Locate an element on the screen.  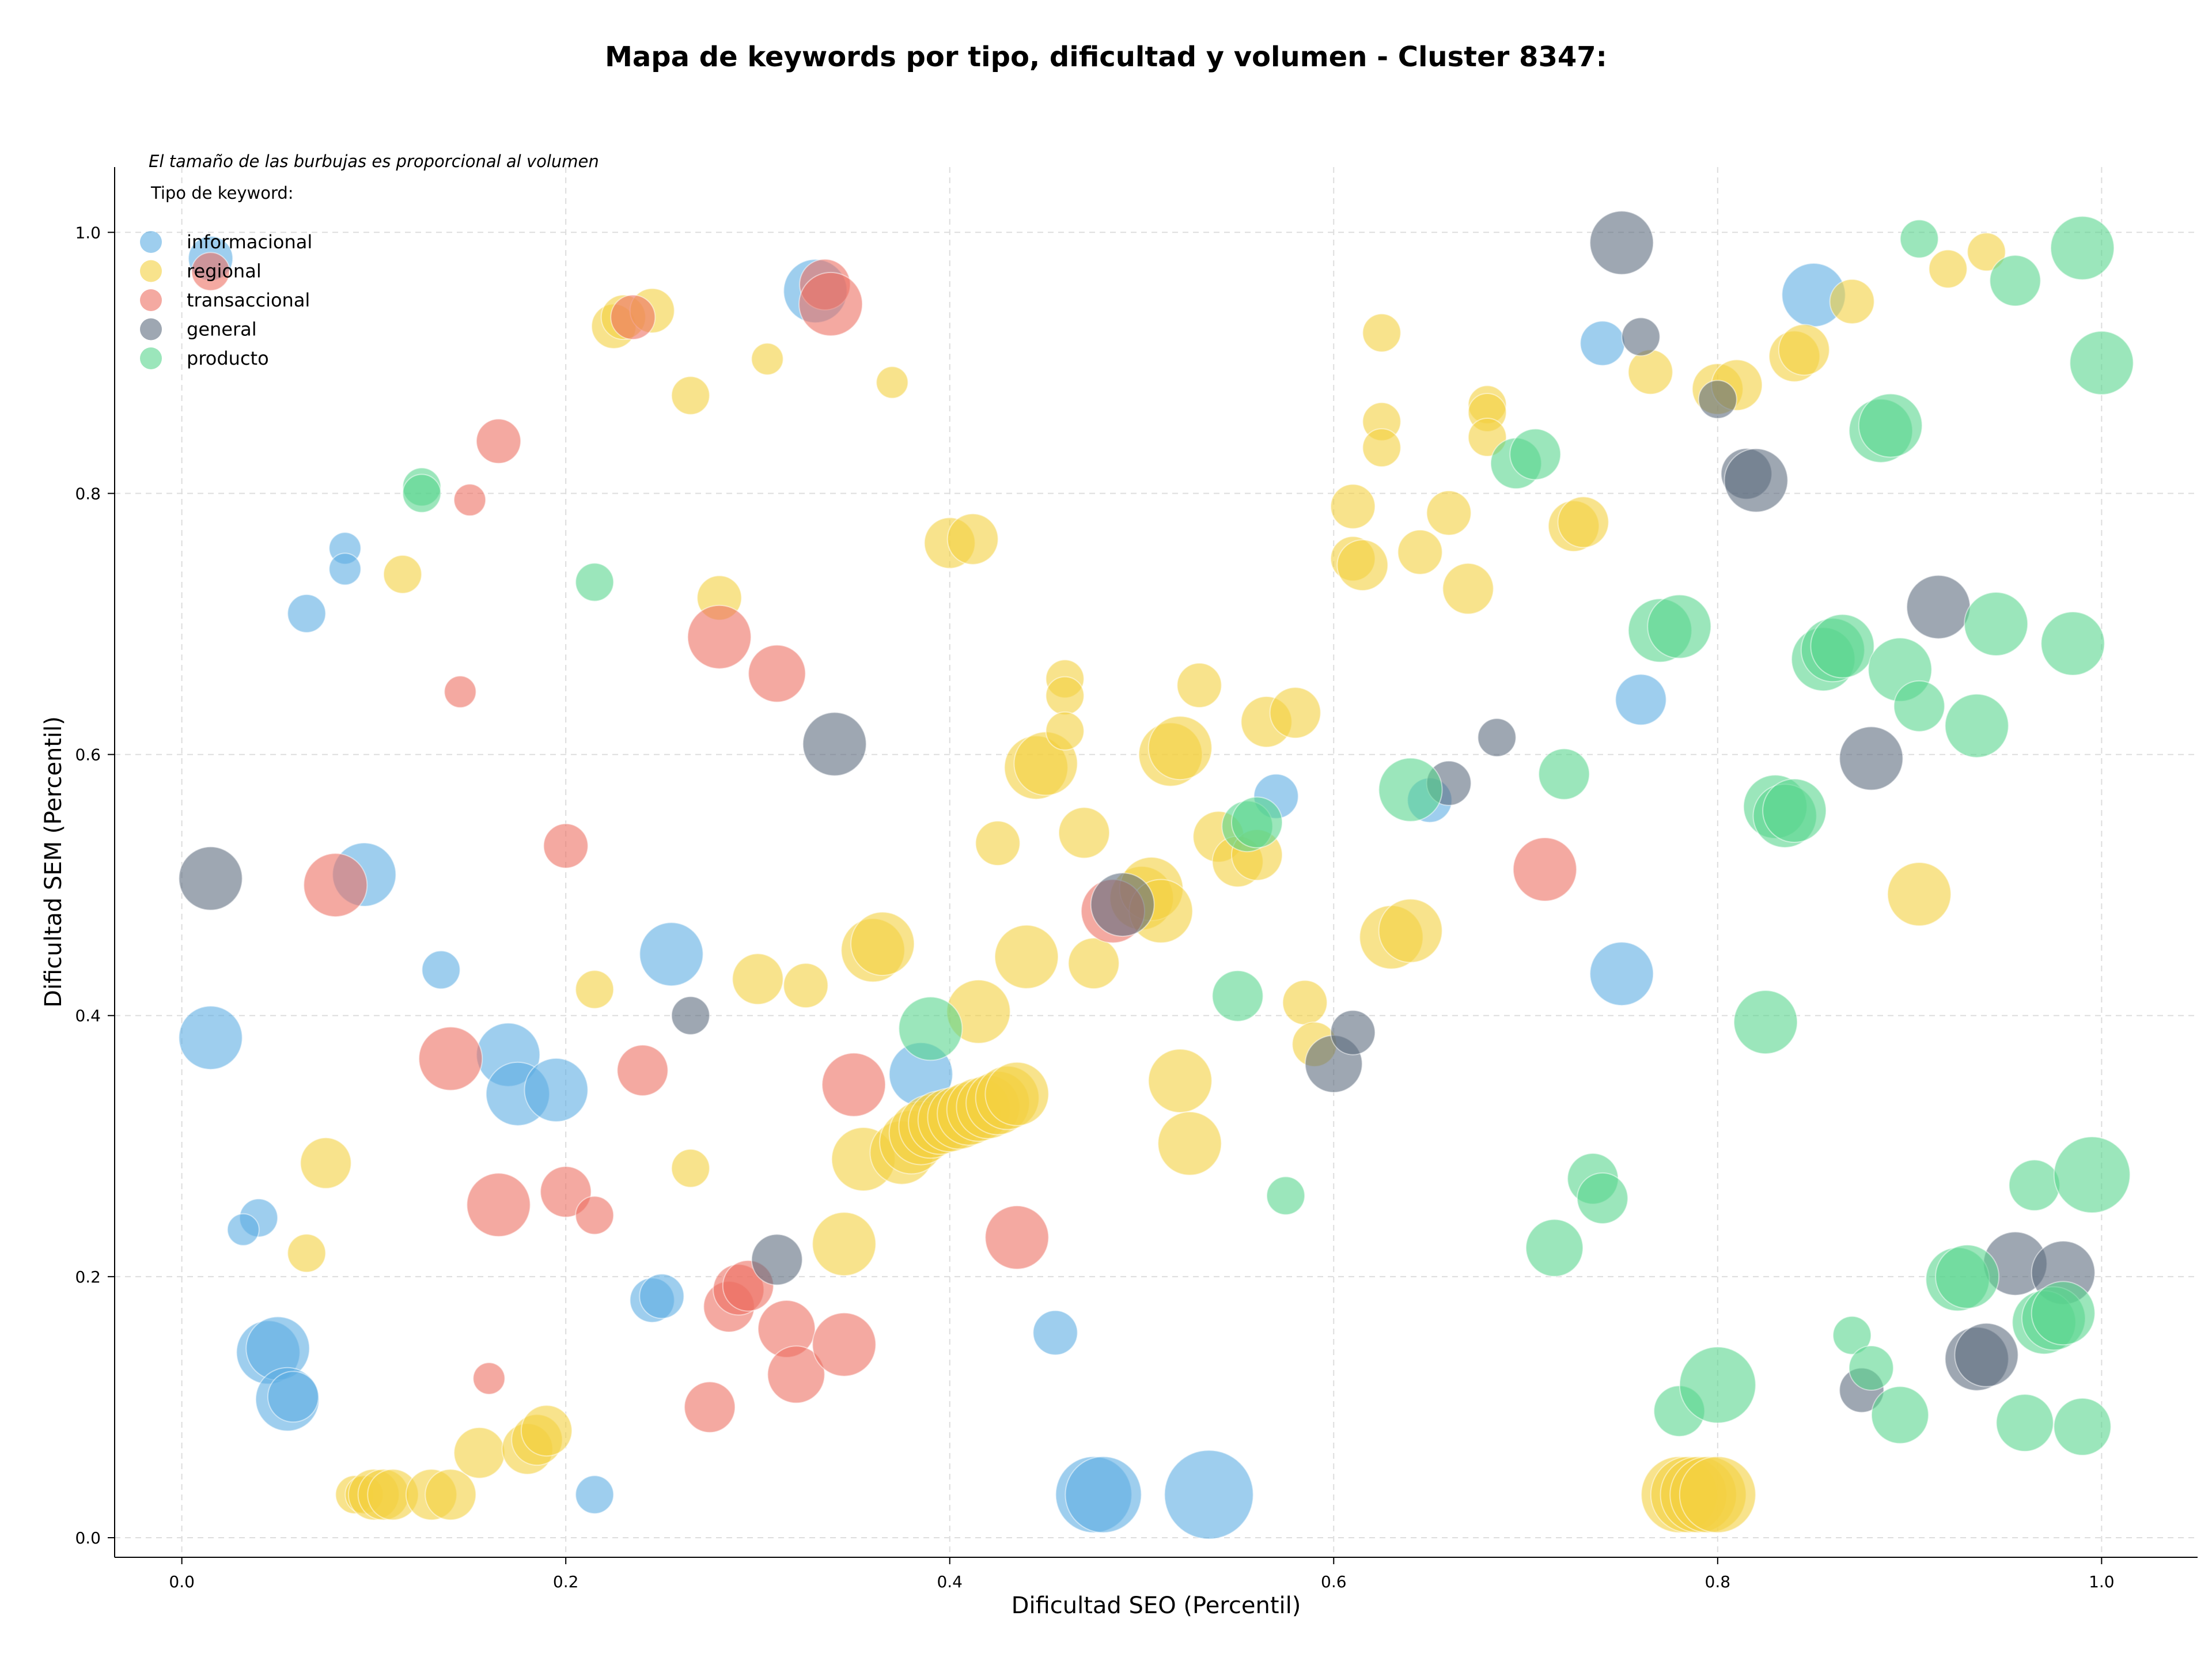
legend-label-general: general is located at coordinates (222, 329).